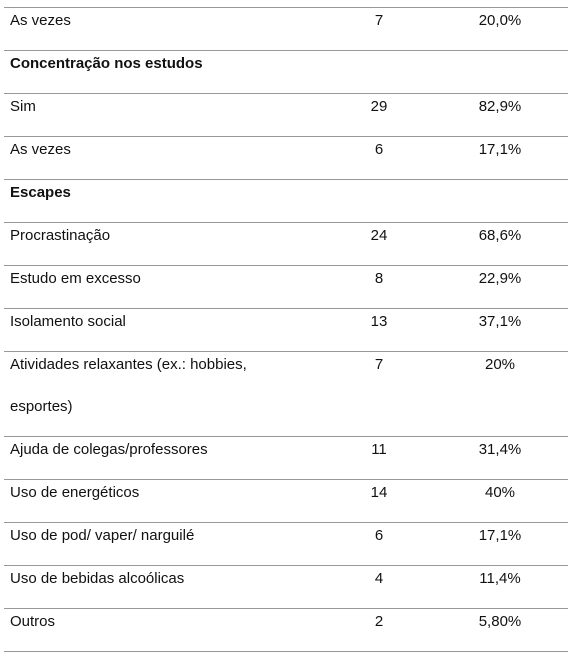  What do you see at coordinates (60, 235) in the screenshot?
I see `cell-text: Procrastinação` at bounding box center [60, 235].